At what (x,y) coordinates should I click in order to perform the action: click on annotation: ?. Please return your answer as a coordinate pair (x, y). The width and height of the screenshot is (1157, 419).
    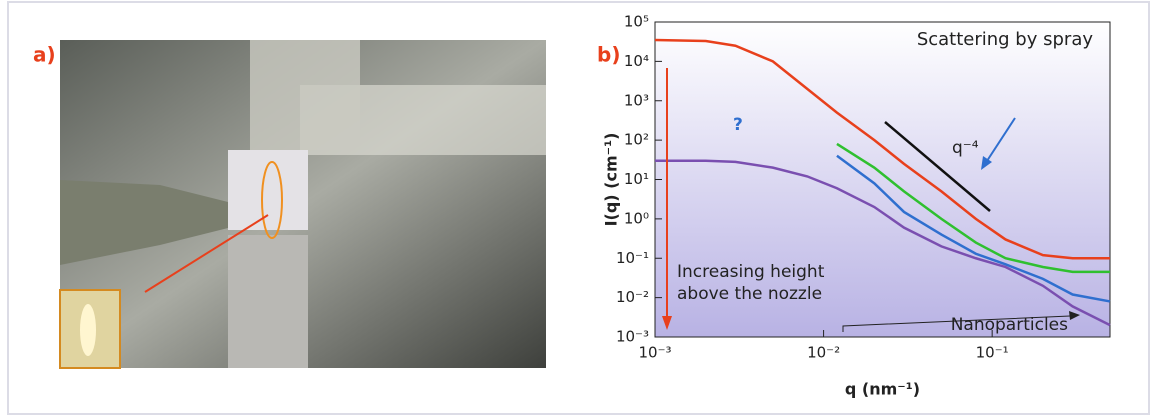
    Looking at the image, I should click on (738, 125).